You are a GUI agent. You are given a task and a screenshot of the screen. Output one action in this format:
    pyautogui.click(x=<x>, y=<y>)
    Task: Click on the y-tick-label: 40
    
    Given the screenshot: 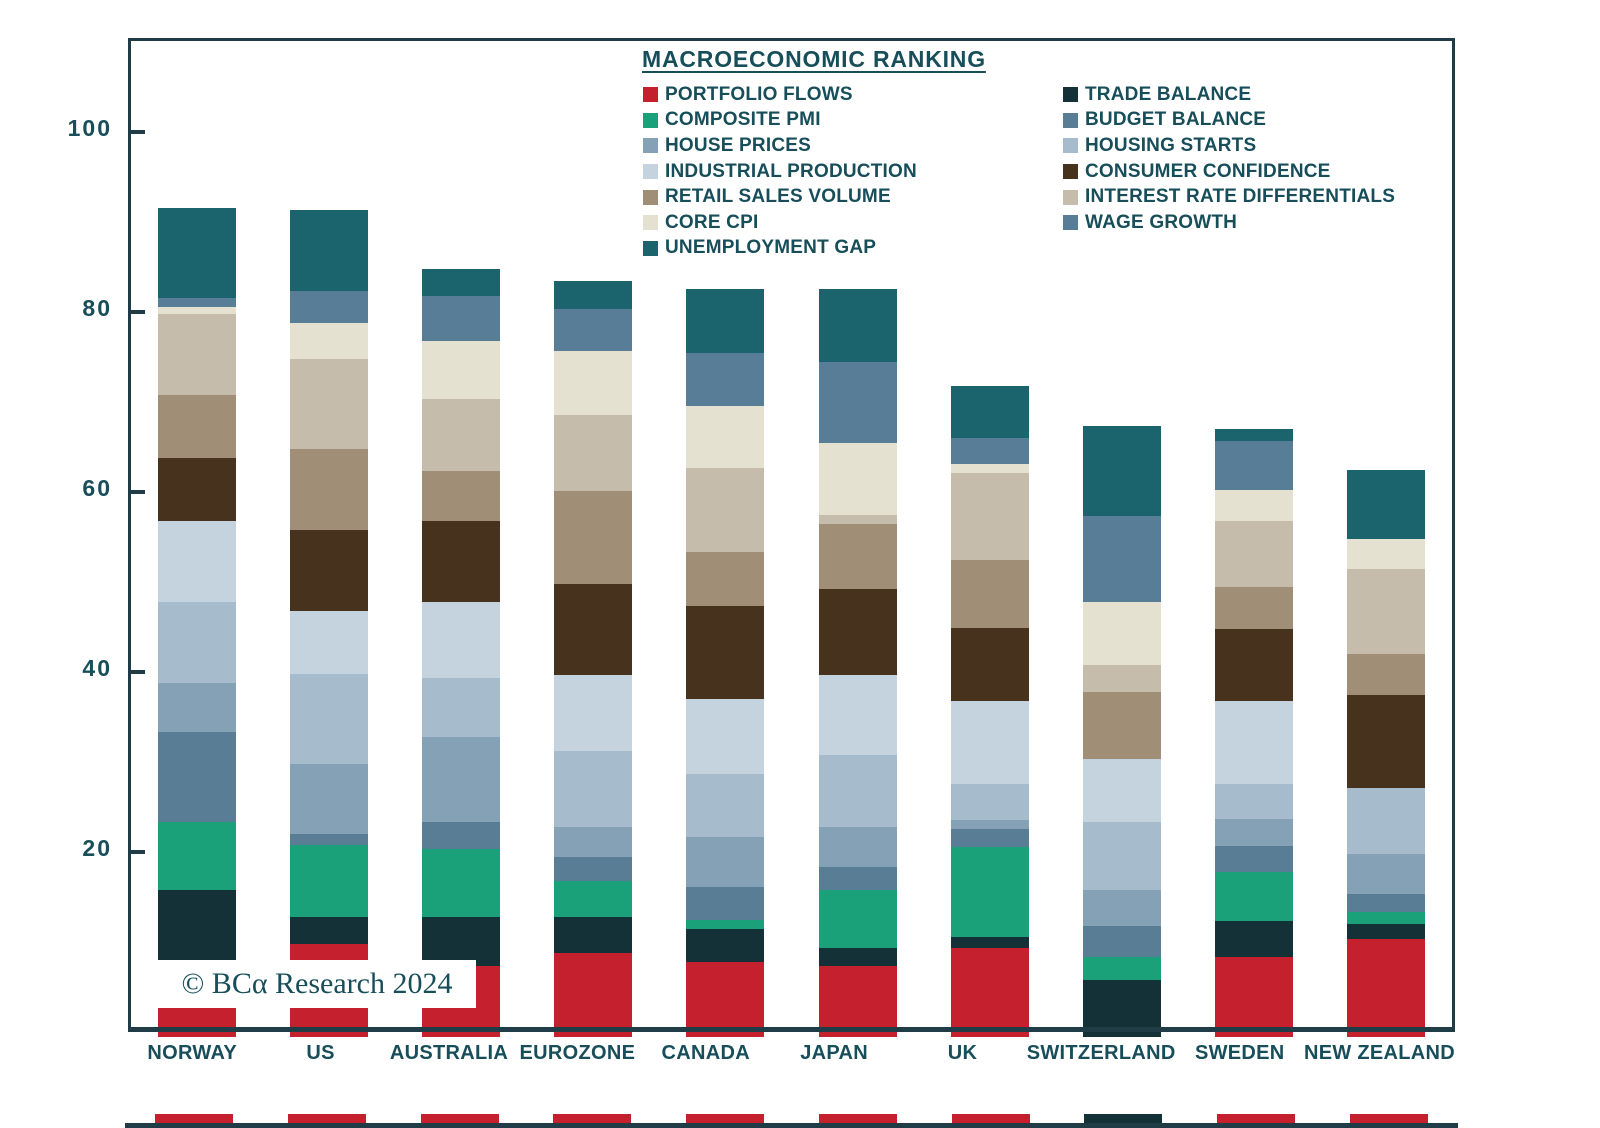 What is the action you would take?
    pyautogui.click(x=97, y=668)
    